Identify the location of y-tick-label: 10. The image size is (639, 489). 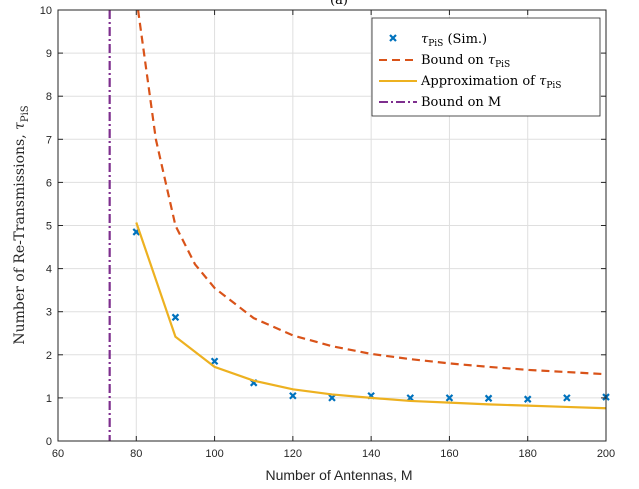
(46, 11).